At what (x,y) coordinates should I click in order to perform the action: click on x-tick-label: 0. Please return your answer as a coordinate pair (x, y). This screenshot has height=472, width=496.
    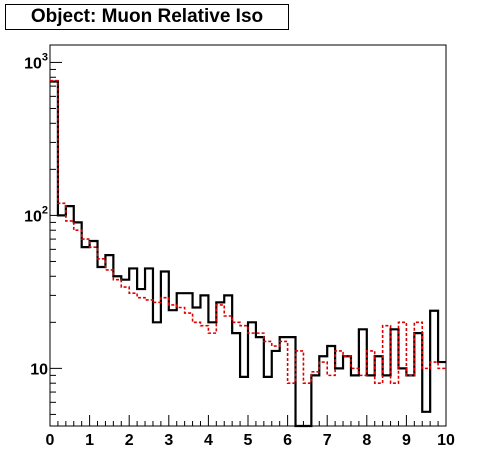
    Looking at the image, I should click on (50, 440).